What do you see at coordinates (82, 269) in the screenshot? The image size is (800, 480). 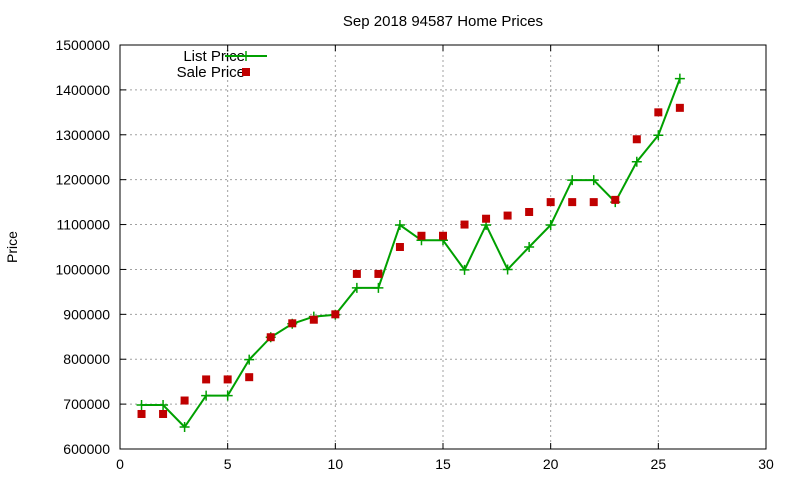 I see `y-tick-label: 1000000` at bounding box center [82, 269].